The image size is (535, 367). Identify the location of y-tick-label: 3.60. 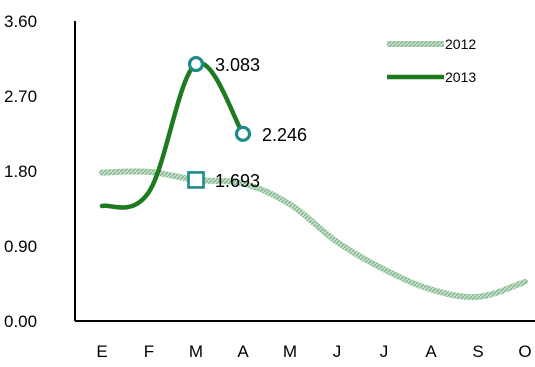
(20, 21).